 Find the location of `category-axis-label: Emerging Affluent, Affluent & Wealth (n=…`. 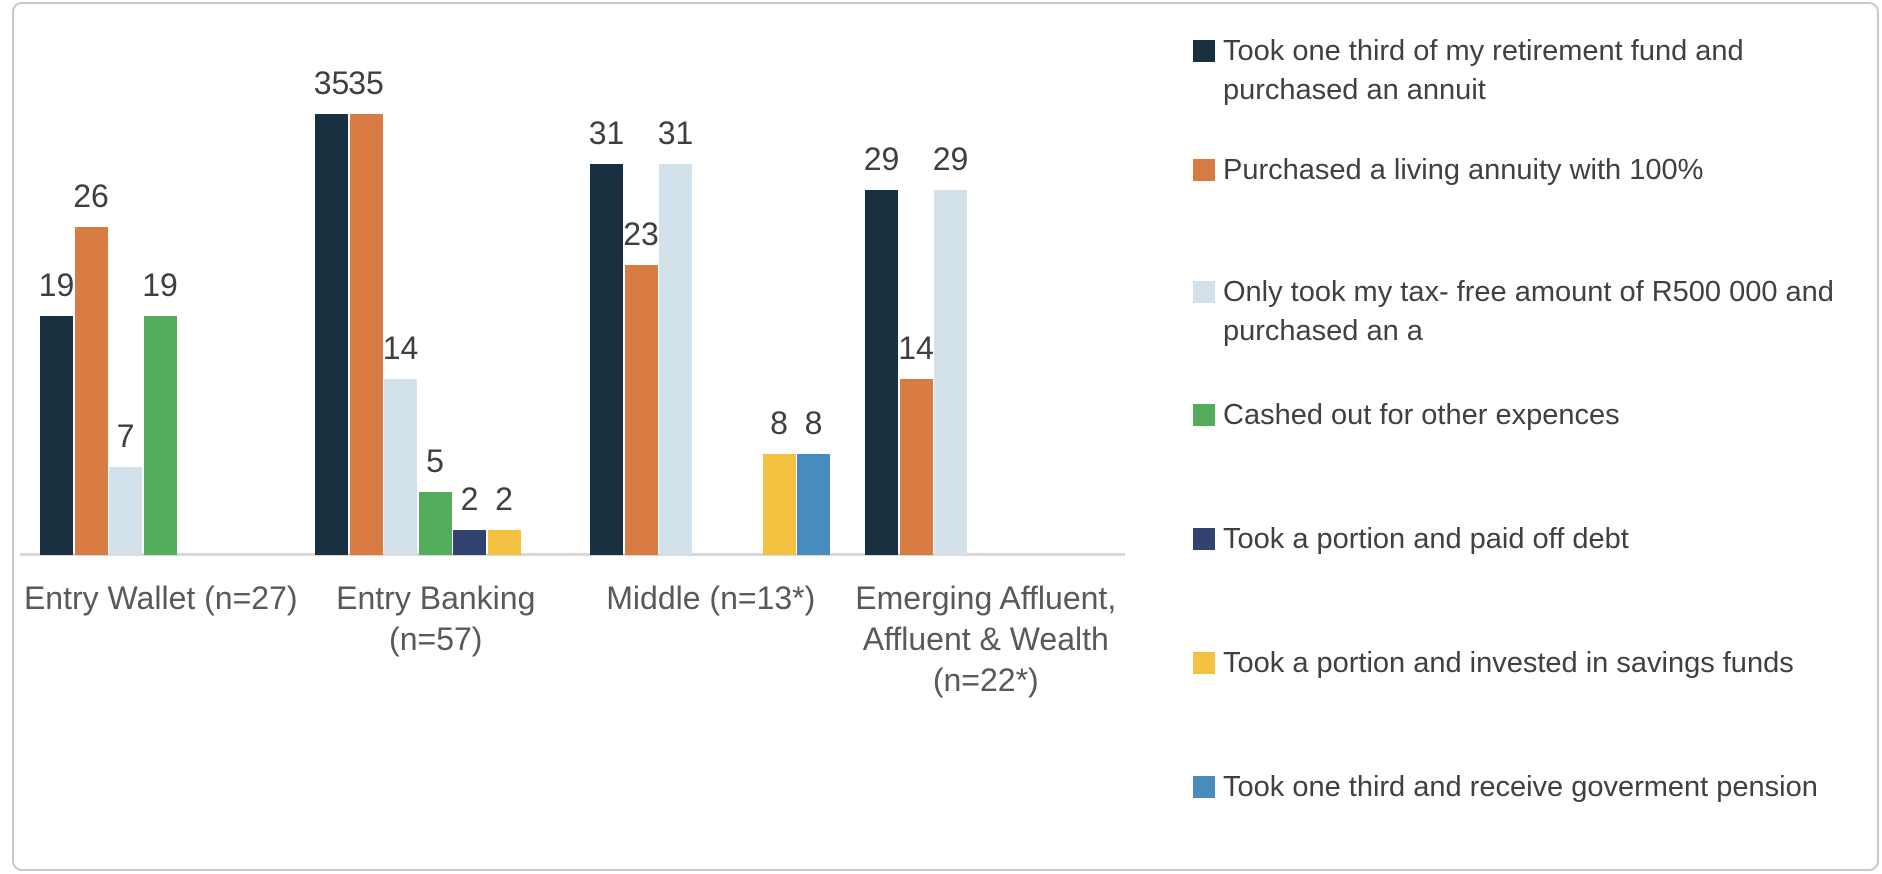

category-axis-label: Emerging Affluent, Affluent & Wealth (n=… is located at coordinates (986, 639).